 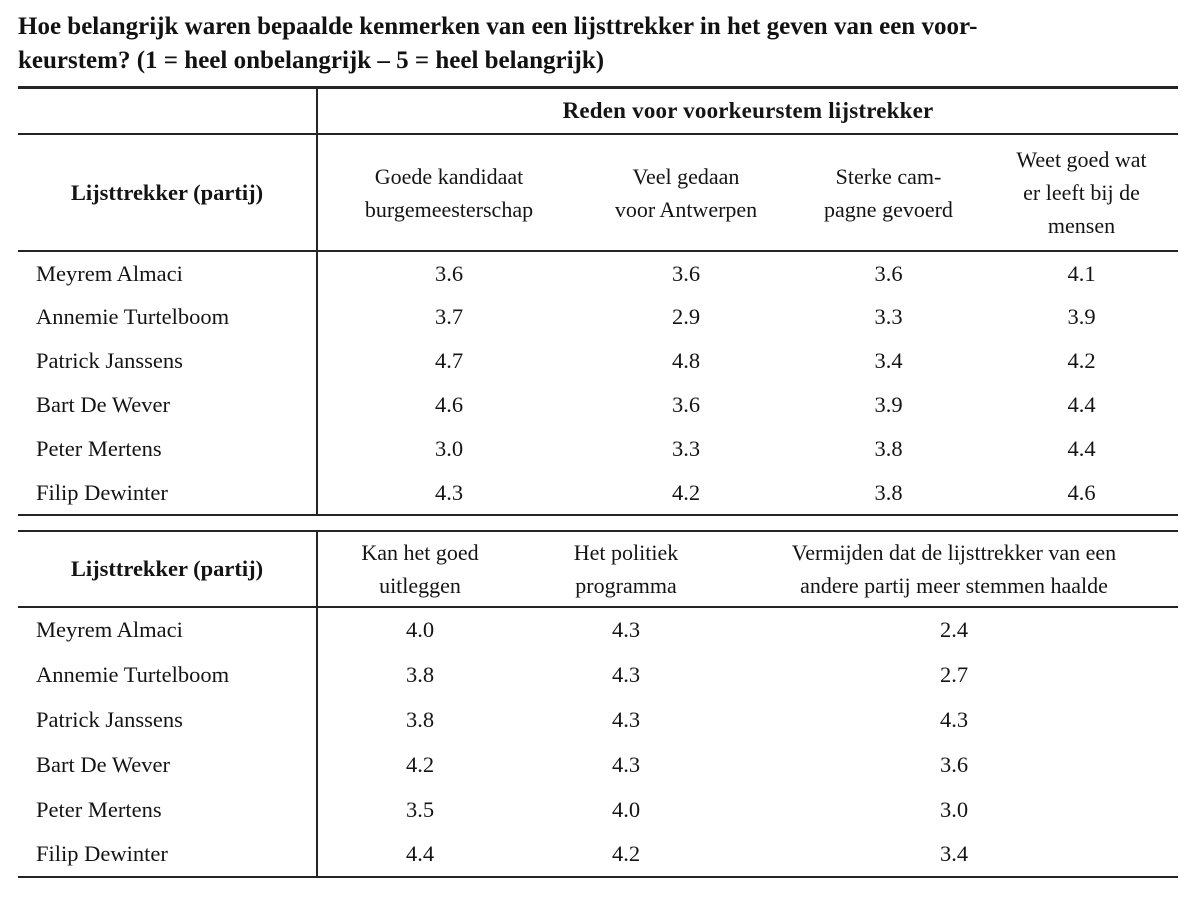 What do you see at coordinates (419, 569) in the screenshot?
I see `column-header-kan-het-goed: Kan het goed uitleggen` at bounding box center [419, 569].